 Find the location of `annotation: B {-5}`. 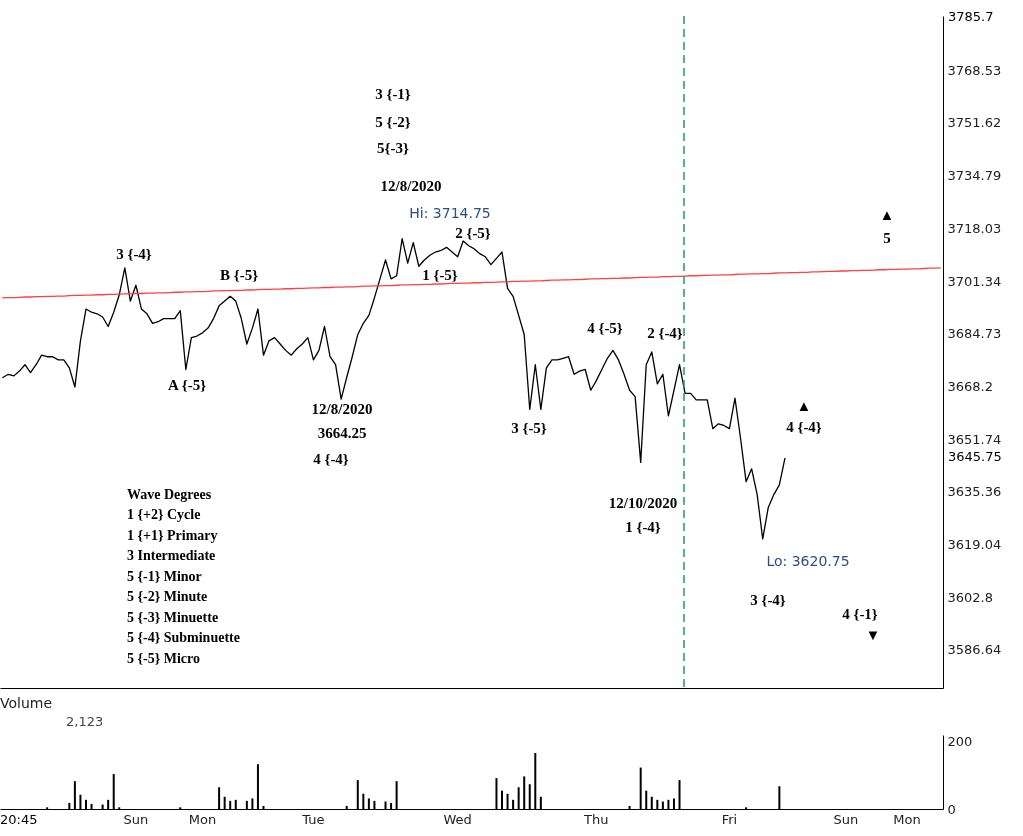

annotation: B {-5} is located at coordinates (239, 274).